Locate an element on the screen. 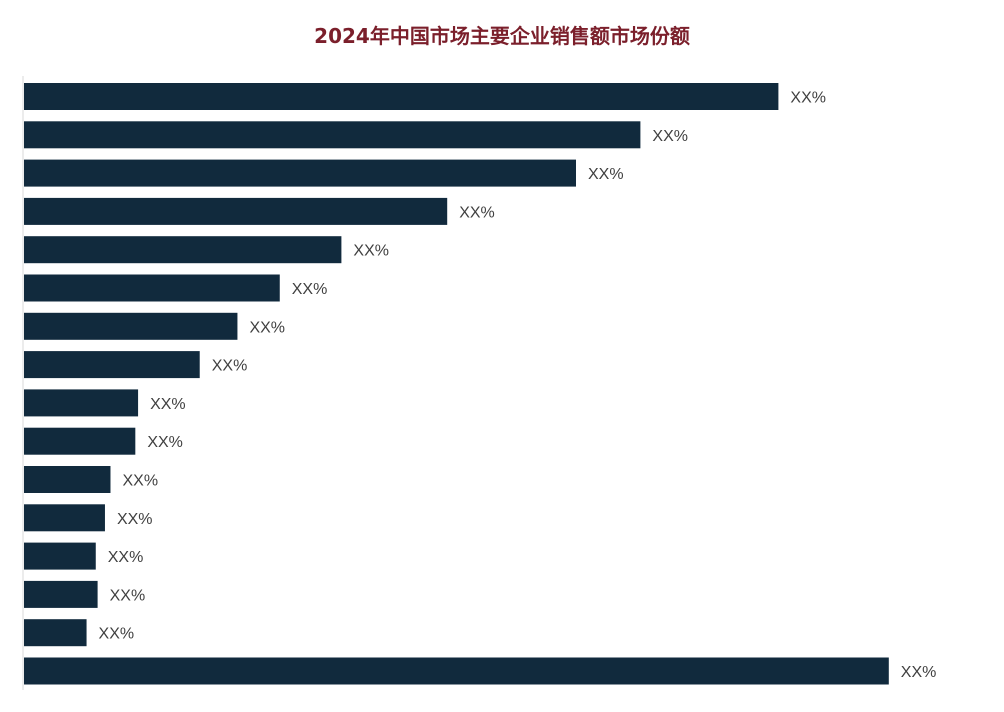 This screenshot has height=712, width=1004. bar-value-label-15: XX% is located at coordinates (117, 634).